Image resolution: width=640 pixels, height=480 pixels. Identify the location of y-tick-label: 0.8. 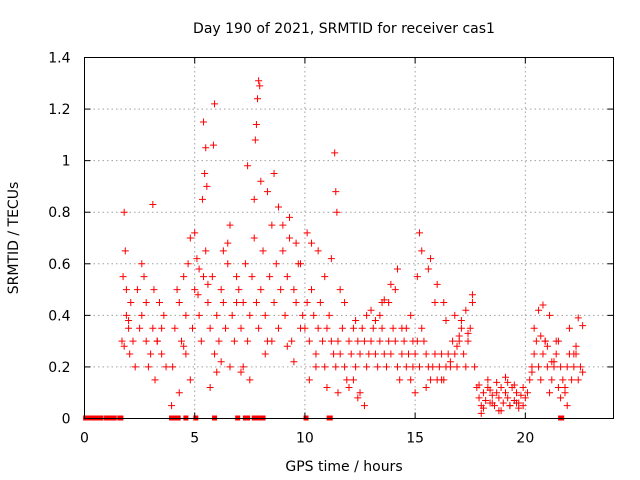
(59, 213).